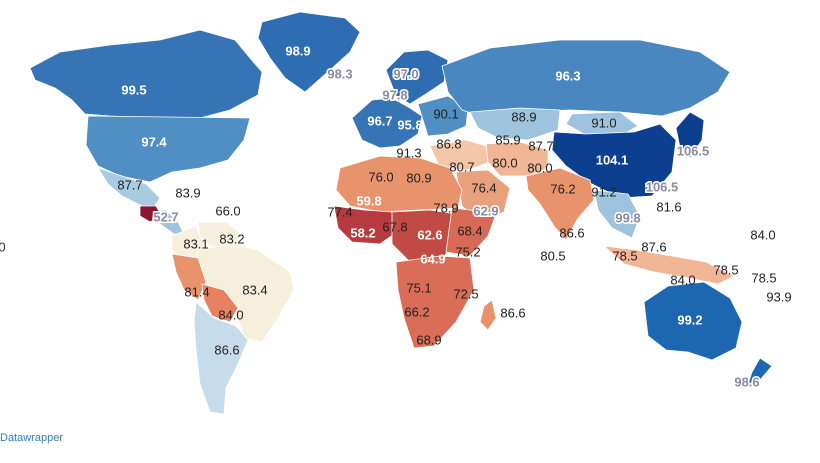  I want to click on region-west-africa, so click(367, 225).